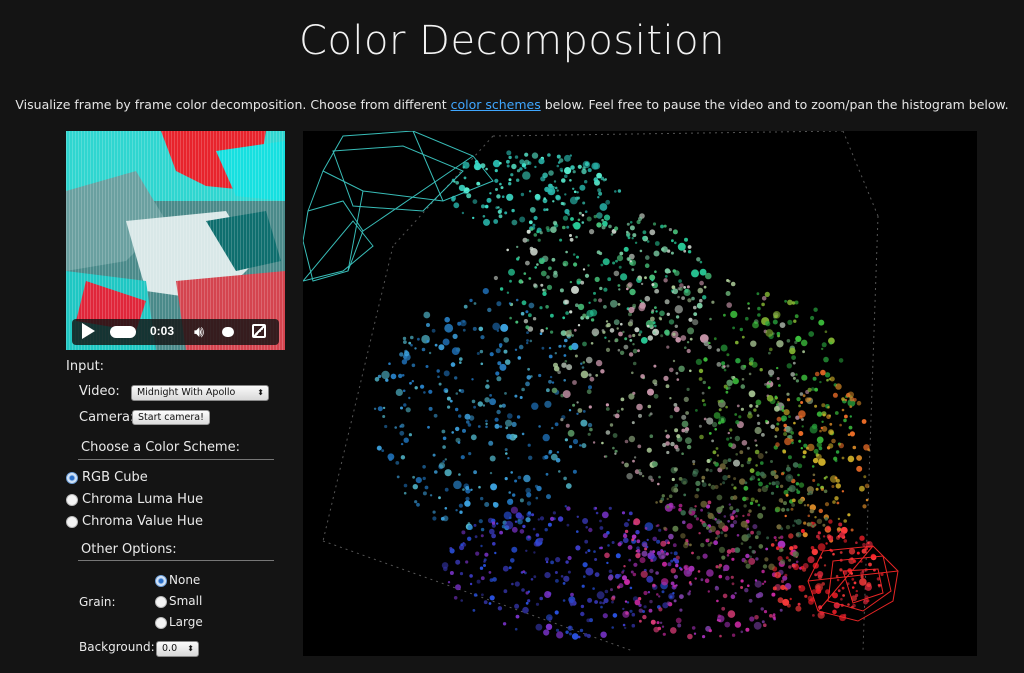 Image resolution: width=1024 pixels, height=673 pixels. I want to click on video-player: 0:03 🔊︎, so click(175, 240).